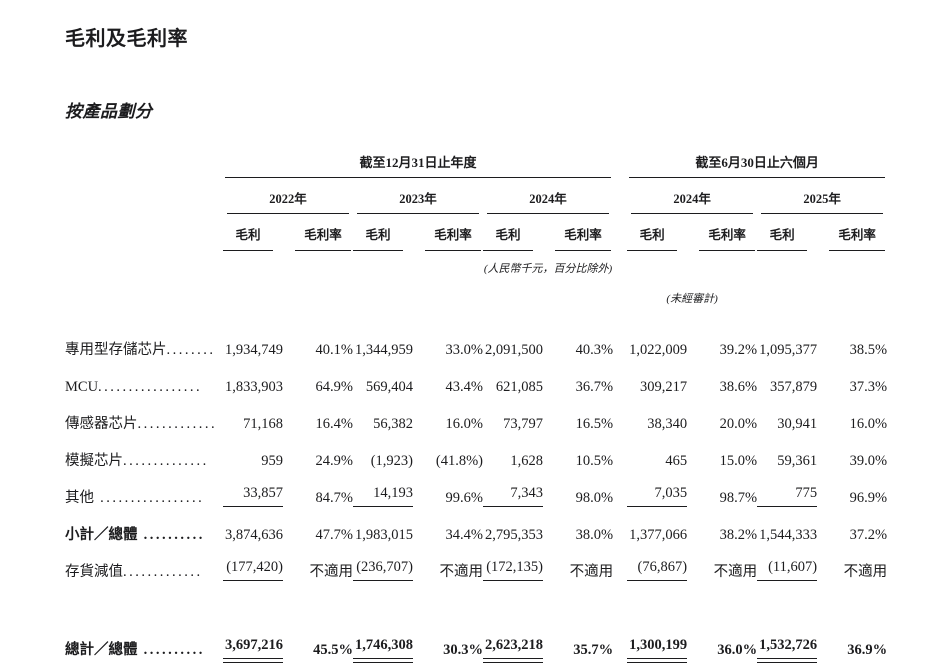 The width and height of the screenshot is (942, 663). What do you see at coordinates (79, 498) in the screenshot?
I see `row-label-text: 其他` at bounding box center [79, 498].